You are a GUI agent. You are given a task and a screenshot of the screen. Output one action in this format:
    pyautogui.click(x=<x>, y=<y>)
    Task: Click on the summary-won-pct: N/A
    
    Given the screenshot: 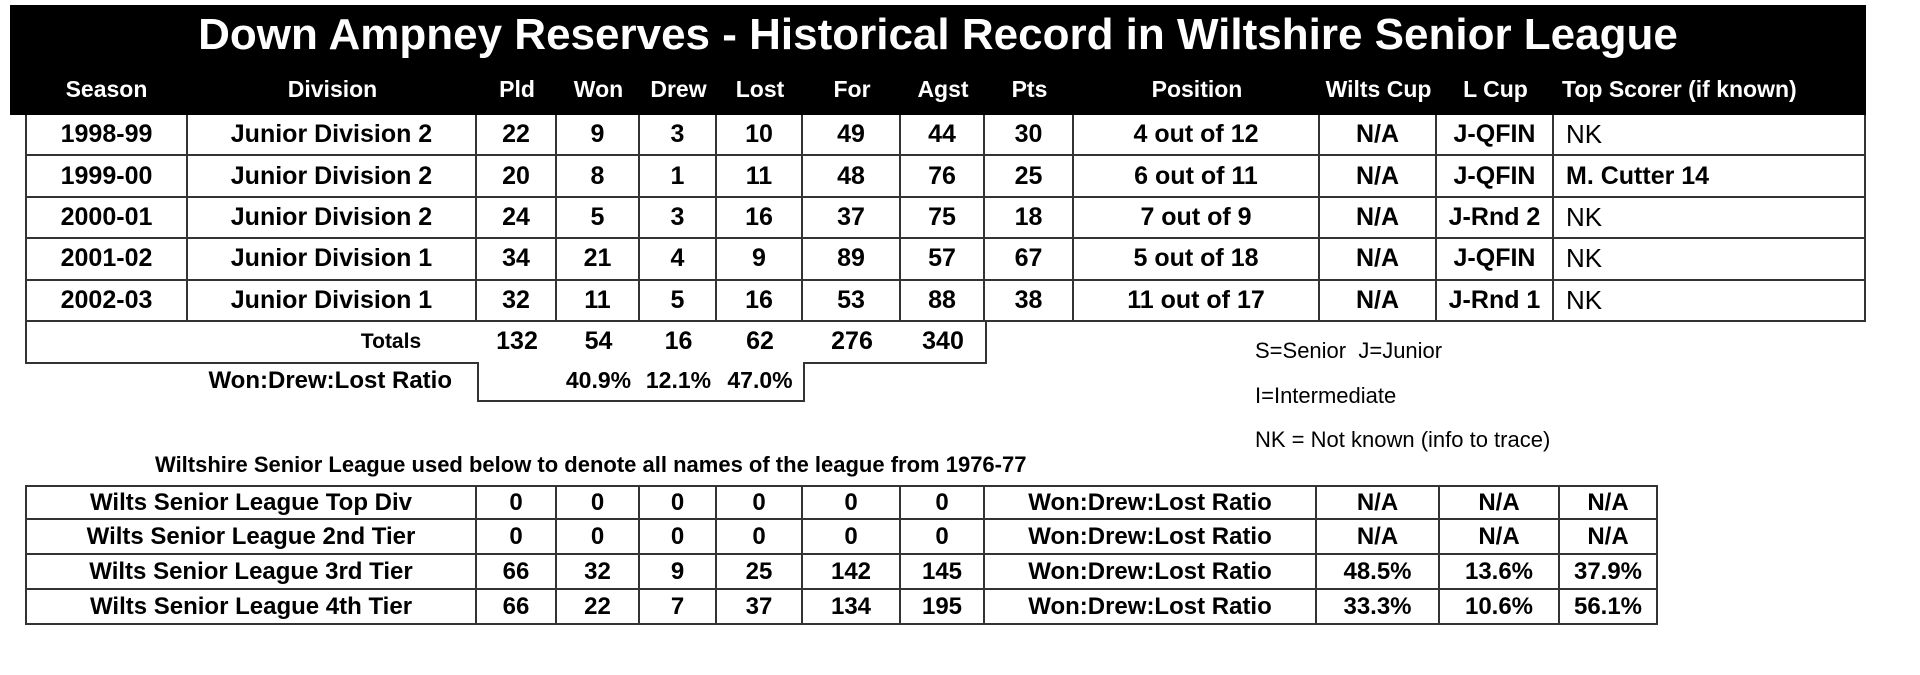 What is the action you would take?
    pyautogui.click(x=1378, y=537)
    